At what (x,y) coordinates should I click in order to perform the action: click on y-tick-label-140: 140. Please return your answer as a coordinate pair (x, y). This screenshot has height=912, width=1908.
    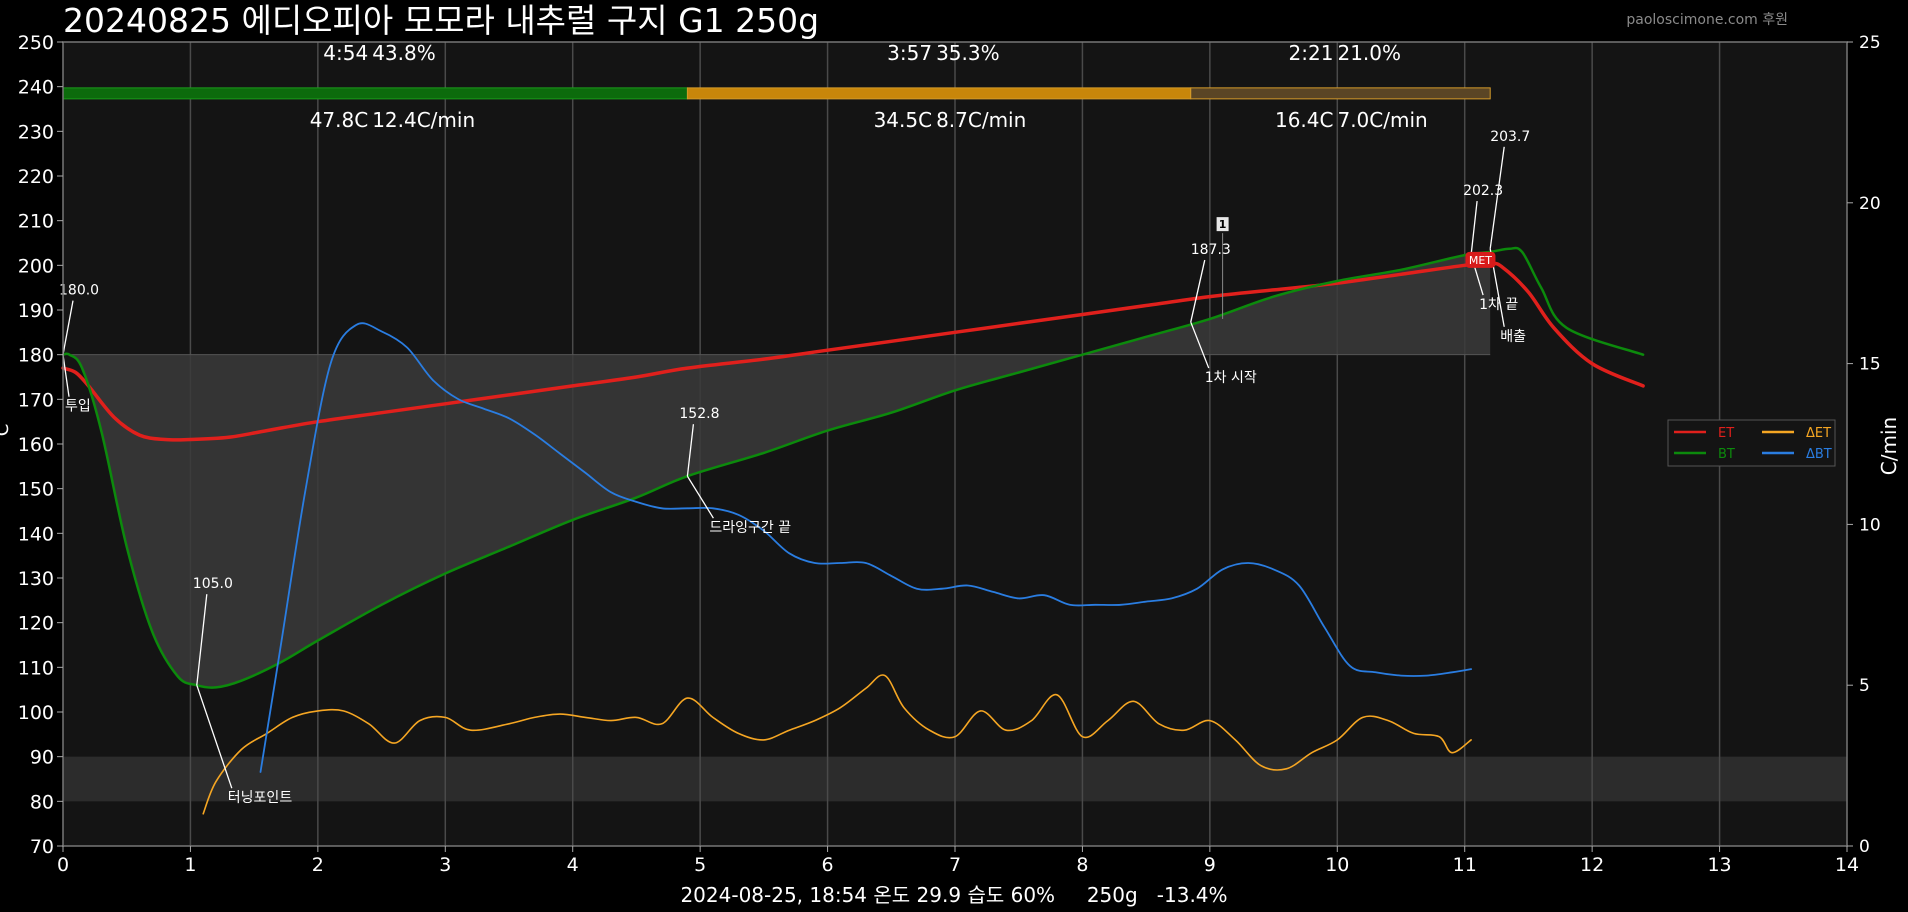
    Looking at the image, I should click on (36, 534).